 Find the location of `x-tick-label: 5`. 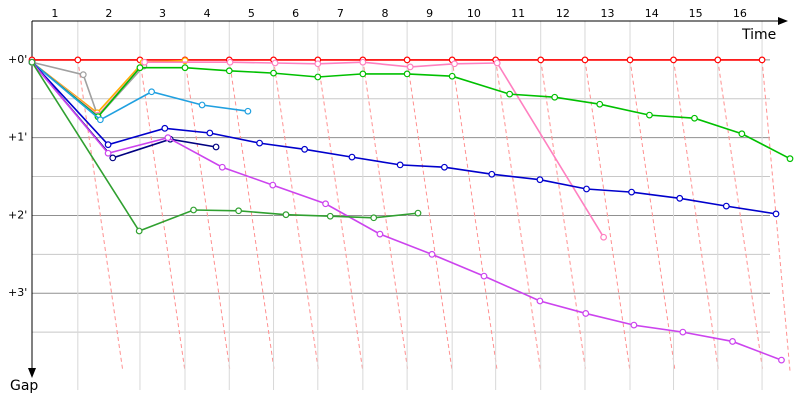

x-tick-label: 5 is located at coordinates (251, 13).